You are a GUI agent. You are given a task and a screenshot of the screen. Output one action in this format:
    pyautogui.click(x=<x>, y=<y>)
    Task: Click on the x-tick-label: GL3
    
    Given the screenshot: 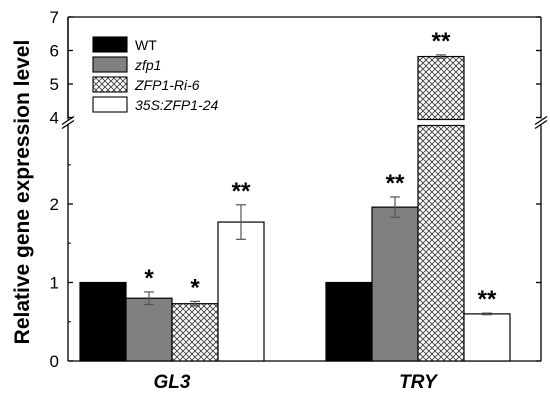 What is the action you would take?
    pyautogui.click(x=172, y=382)
    